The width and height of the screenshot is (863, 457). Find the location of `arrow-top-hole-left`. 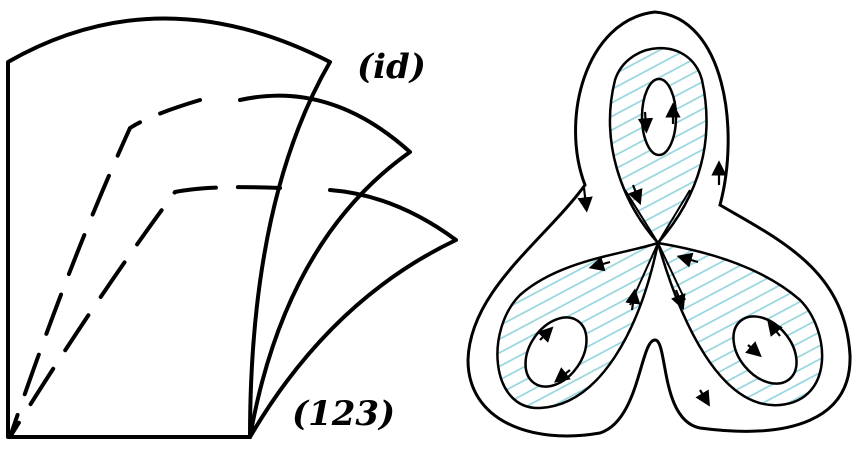

arrow-top-hole-left is located at coordinates (645, 119).